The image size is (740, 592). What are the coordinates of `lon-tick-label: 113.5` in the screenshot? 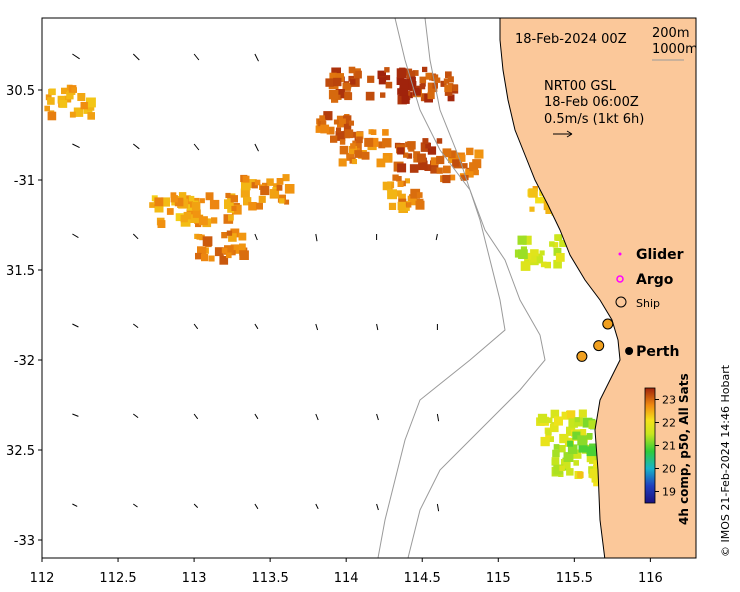 It's located at (270, 578).